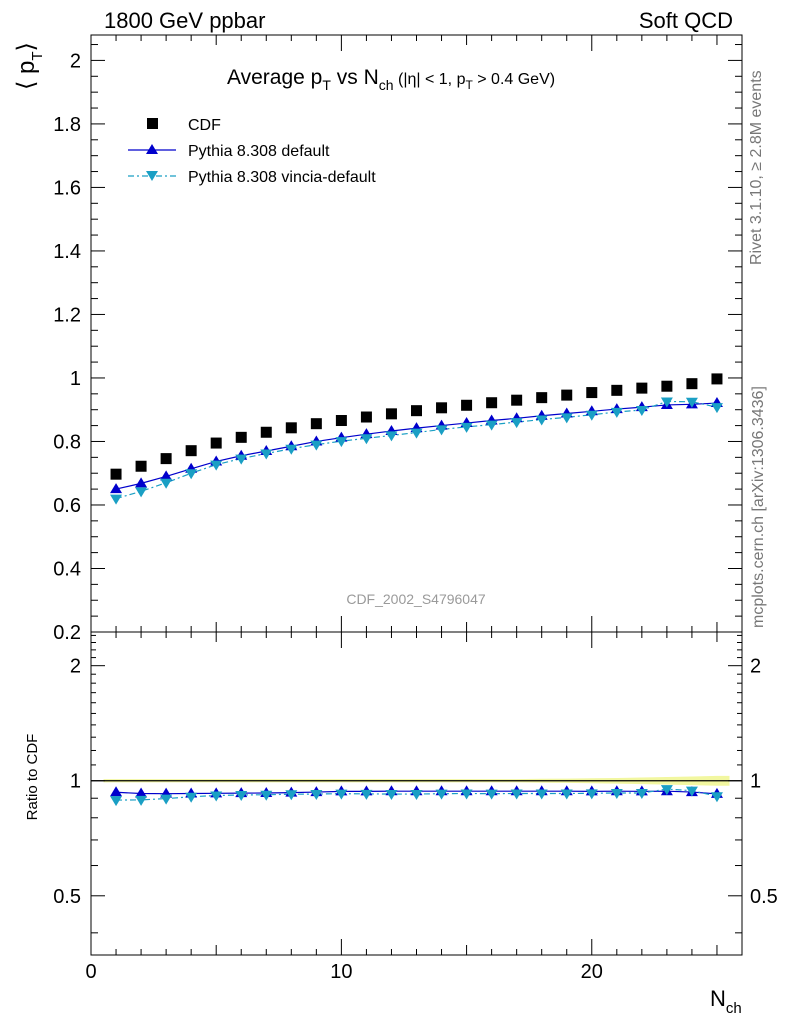  I want to click on main-ytick-label: 1.6, so click(67, 188).